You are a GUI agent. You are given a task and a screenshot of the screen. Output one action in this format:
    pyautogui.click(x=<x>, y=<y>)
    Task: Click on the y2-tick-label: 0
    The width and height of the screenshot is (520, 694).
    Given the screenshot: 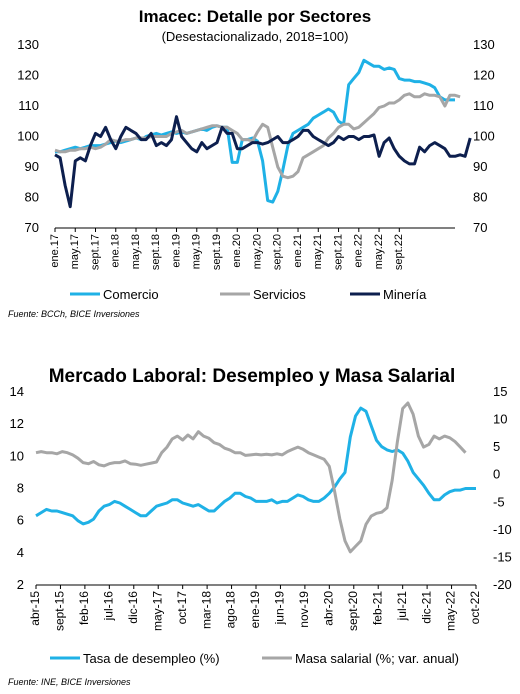 What is the action you would take?
    pyautogui.click(x=496, y=474)
    